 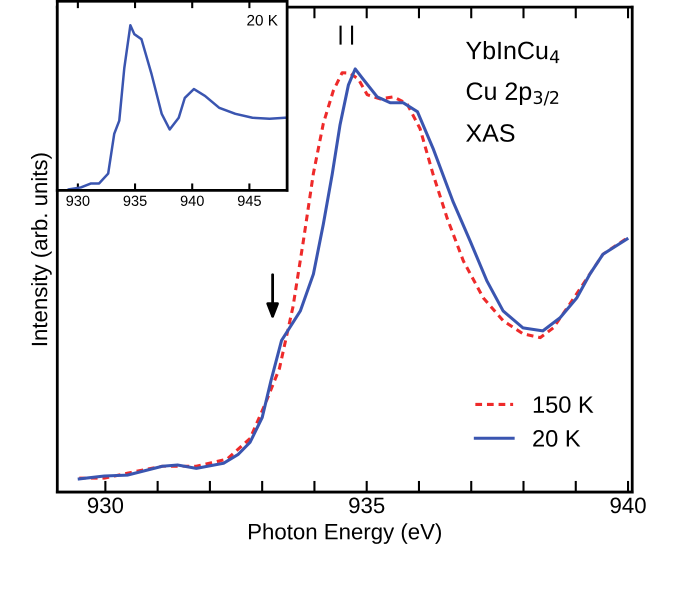 I want to click on annotation: Cu 2p$_{3/2}$, so click(x=512, y=94).